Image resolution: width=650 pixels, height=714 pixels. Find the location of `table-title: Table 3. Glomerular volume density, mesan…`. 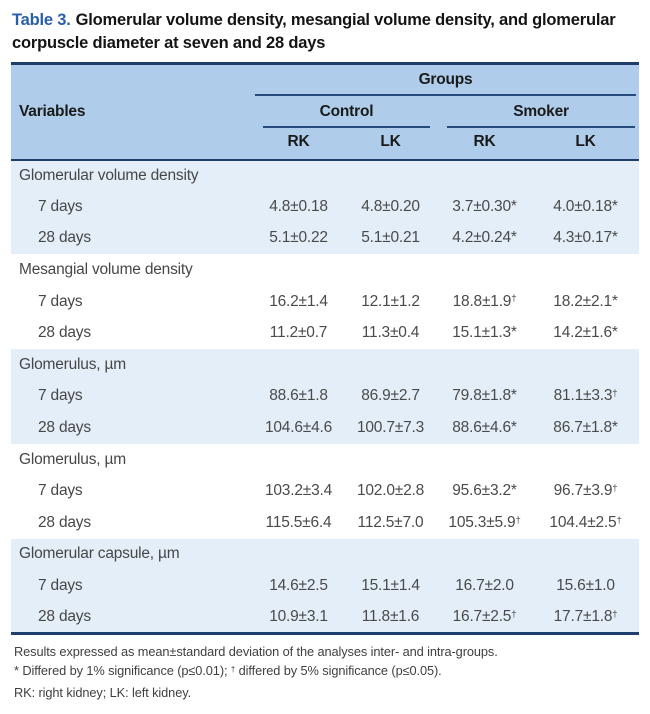

table-title: Table 3. Glomerular volume density, mesan… is located at coordinates (325, 32).